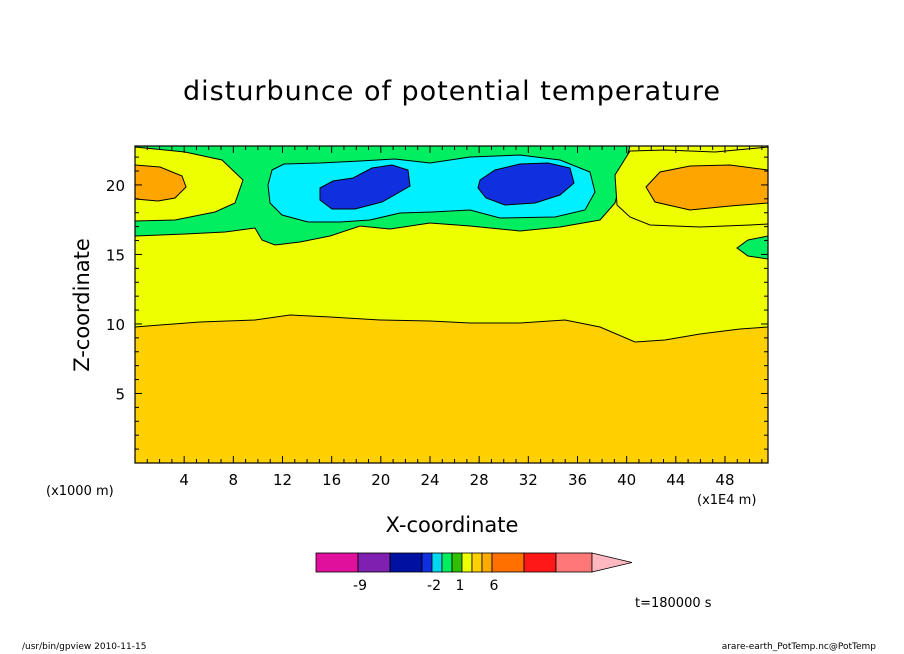 The height and width of the screenshot is (654, 904). What do you see at coordinates (115, 186) in the screenshot?
I see `y-tick-label: 20` at bounding box center [115, 186].